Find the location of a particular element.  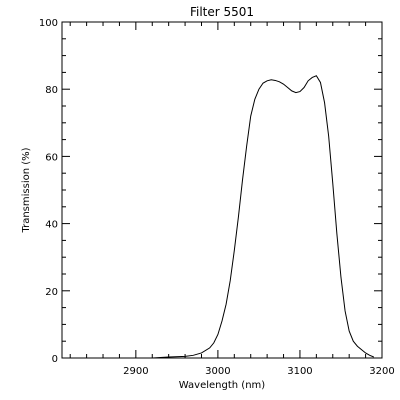

x-tick-label: 2900 is located at coordinates (135, 371).